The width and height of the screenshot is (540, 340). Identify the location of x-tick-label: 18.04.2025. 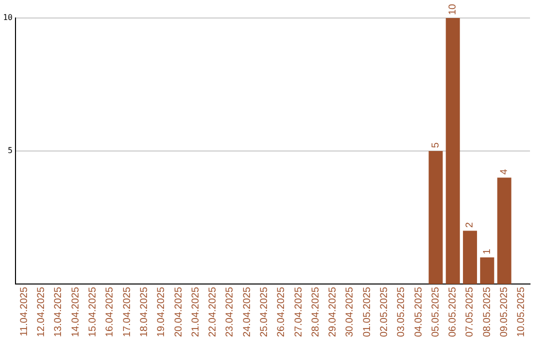
(144, 312).